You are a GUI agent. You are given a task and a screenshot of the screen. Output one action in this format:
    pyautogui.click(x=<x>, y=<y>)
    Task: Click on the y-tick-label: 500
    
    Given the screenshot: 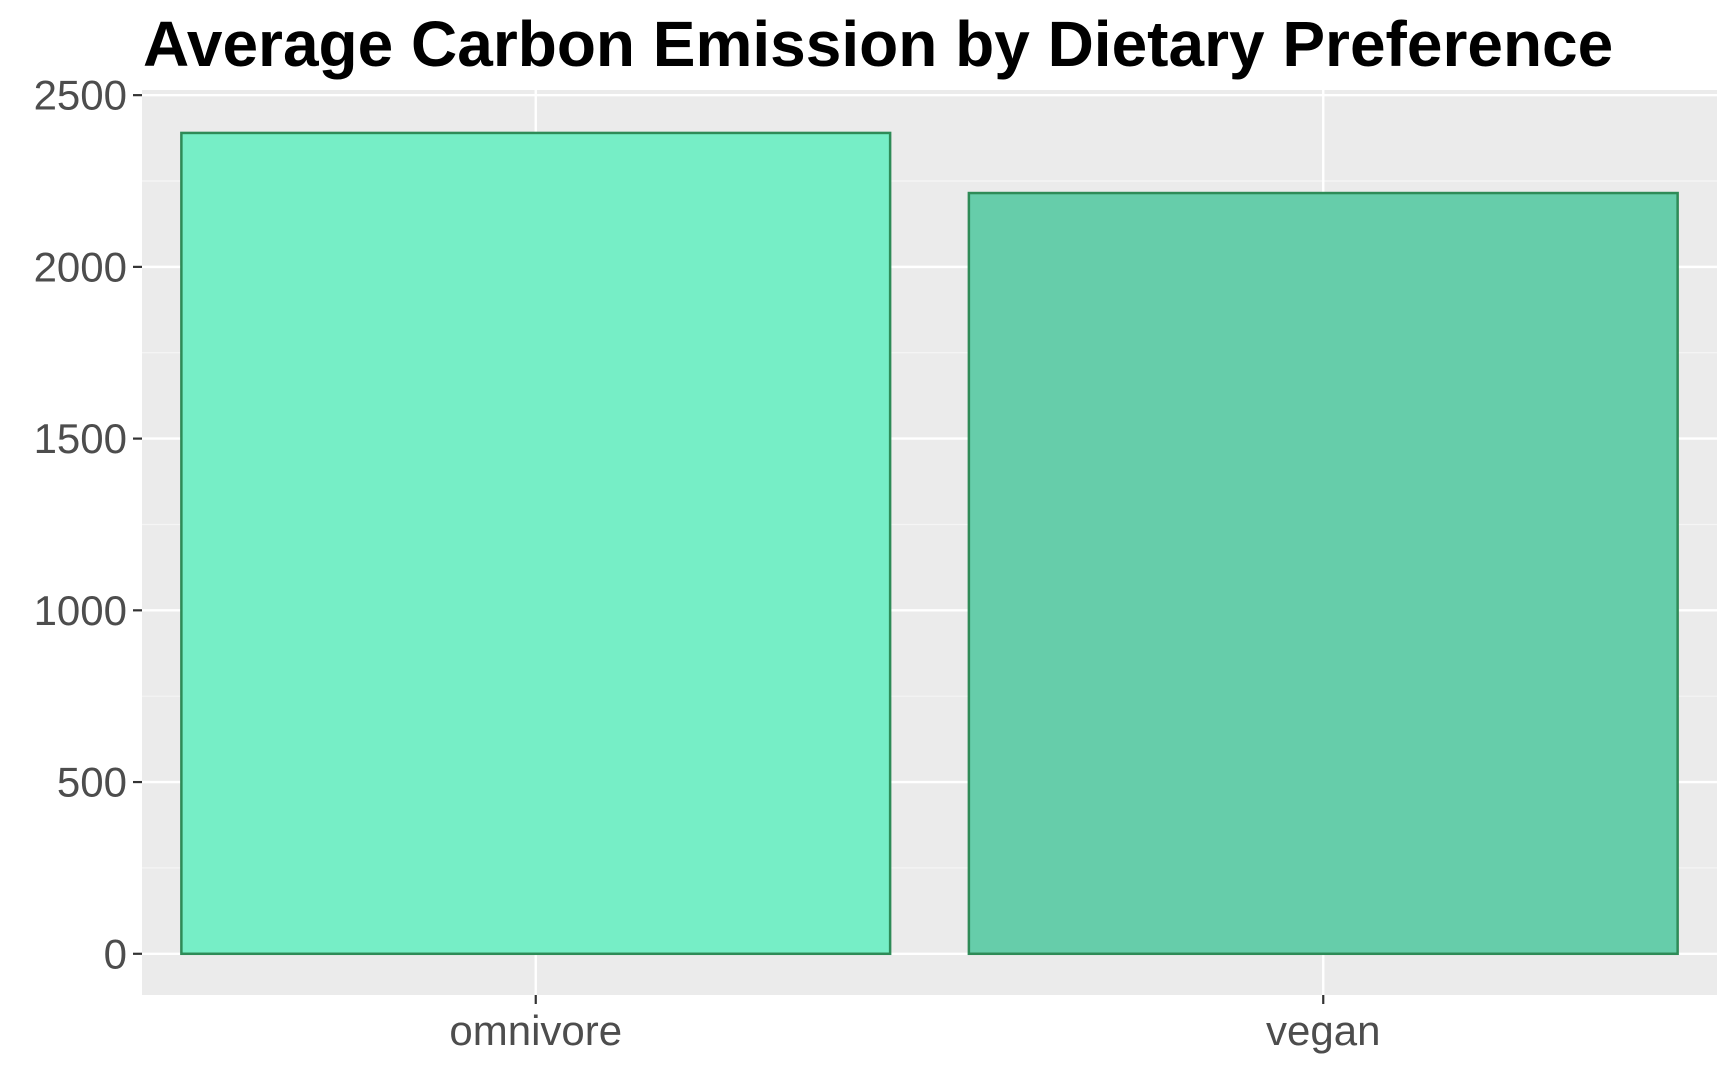 What is the action you would take?
    pyautogui.click(x=92, y=782)
    